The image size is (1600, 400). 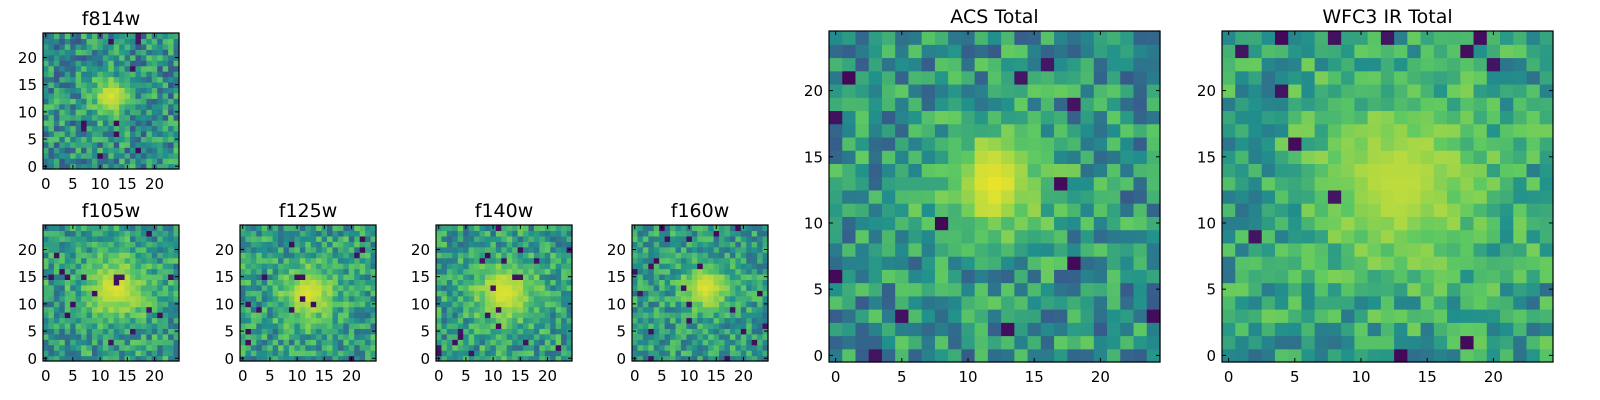 What do you see at coordinates (425, 359) in the screenshot?
I see `y-tick-label: 0` at bounding box center [425, 359].